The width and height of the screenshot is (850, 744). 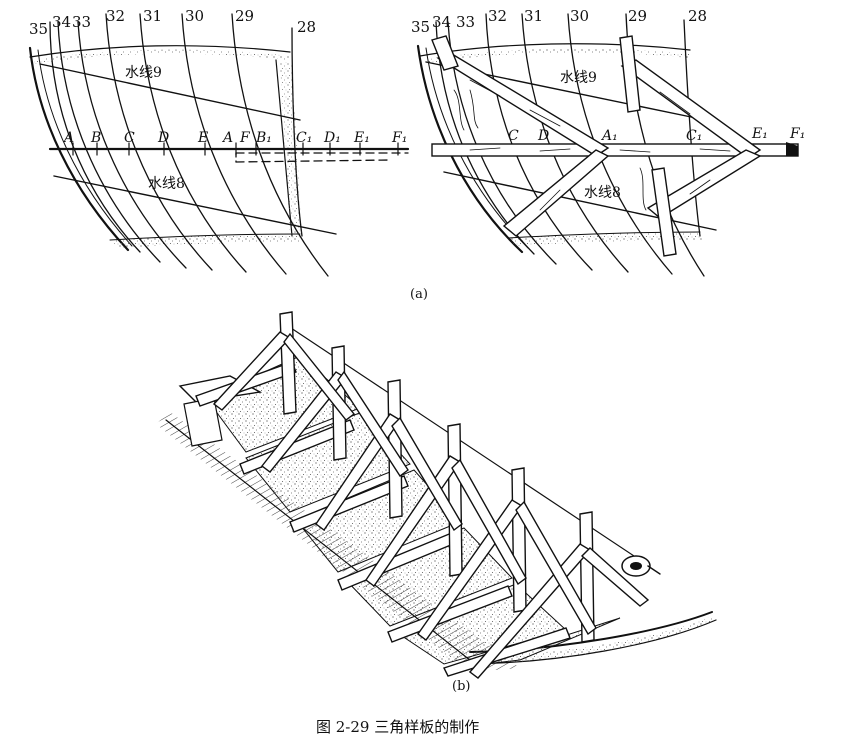 What do you see at coordinates (420, 27) in the screenshot?
I see `right-frame-35: 35` at bounding box center [420, 27].